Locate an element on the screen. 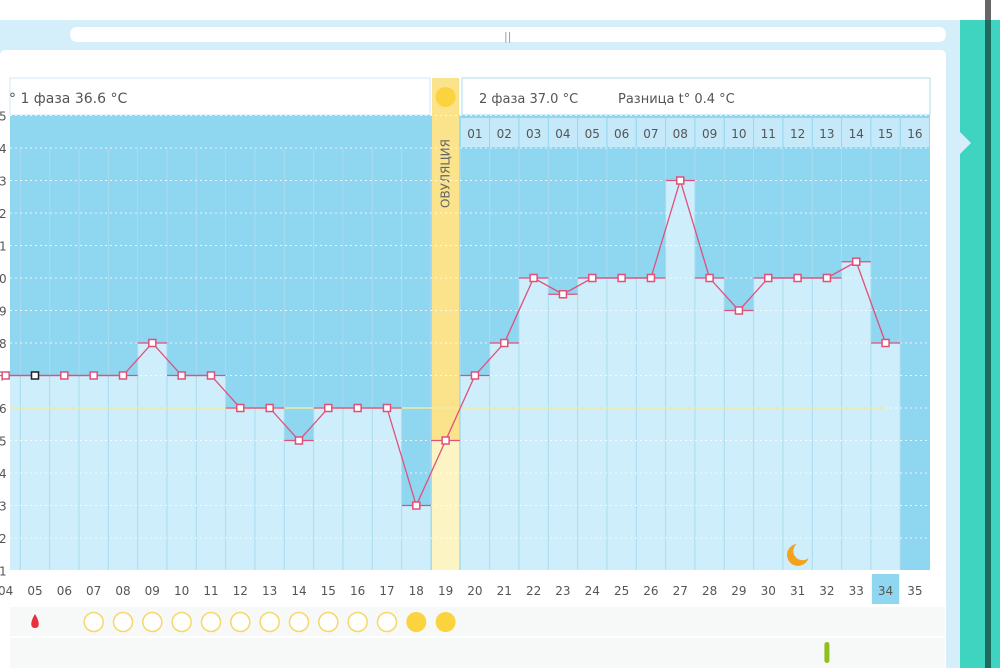  highlighted-day-cell is located at coordinates (885, 589).